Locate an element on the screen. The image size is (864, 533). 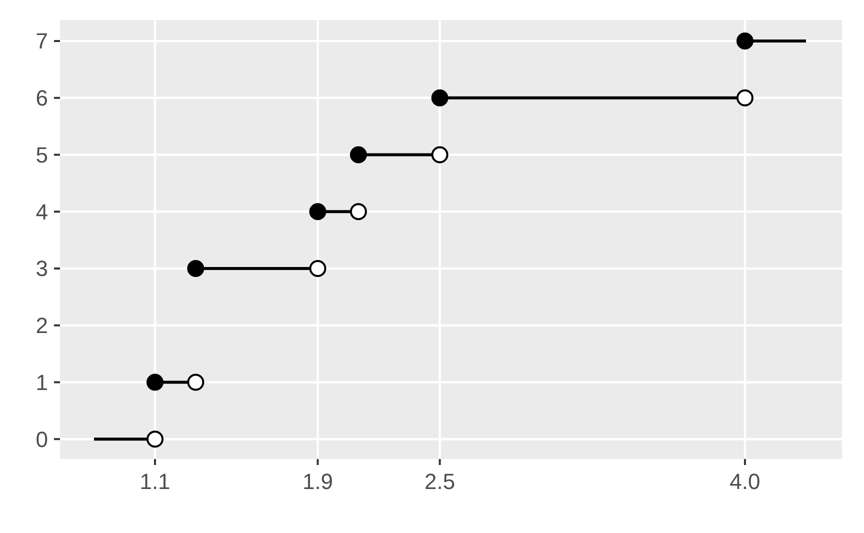
y-tick-label: 5 is located at coordinates (42, 155).